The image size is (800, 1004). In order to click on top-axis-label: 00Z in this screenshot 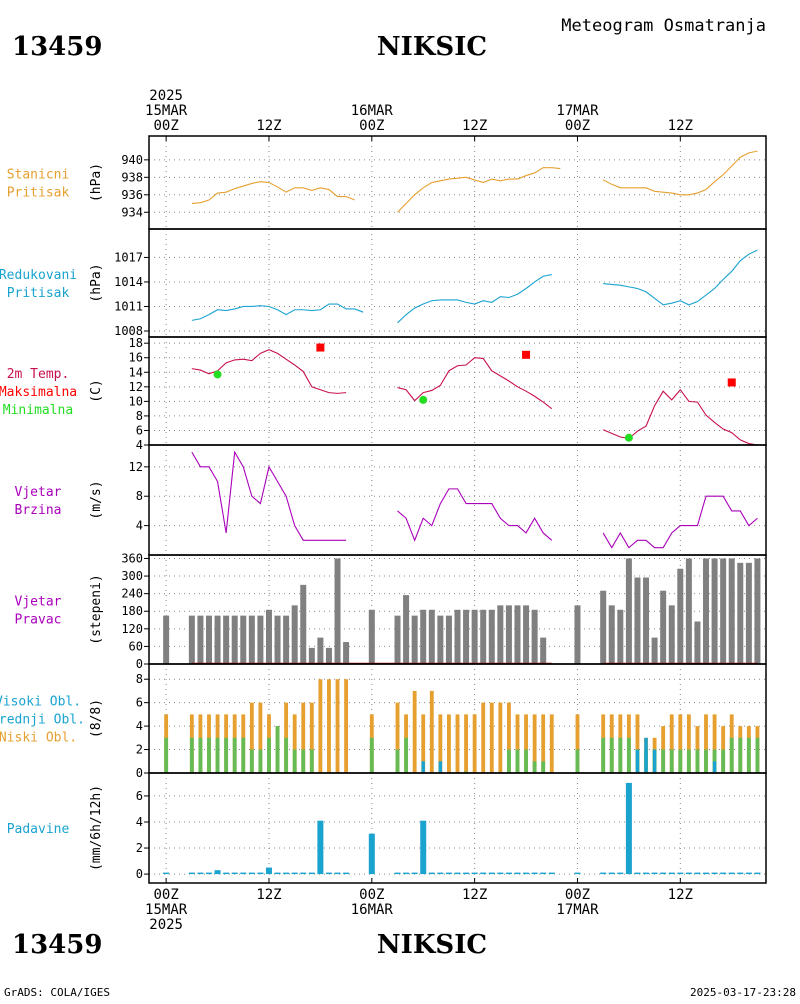, I will do `click(577, 126)`.